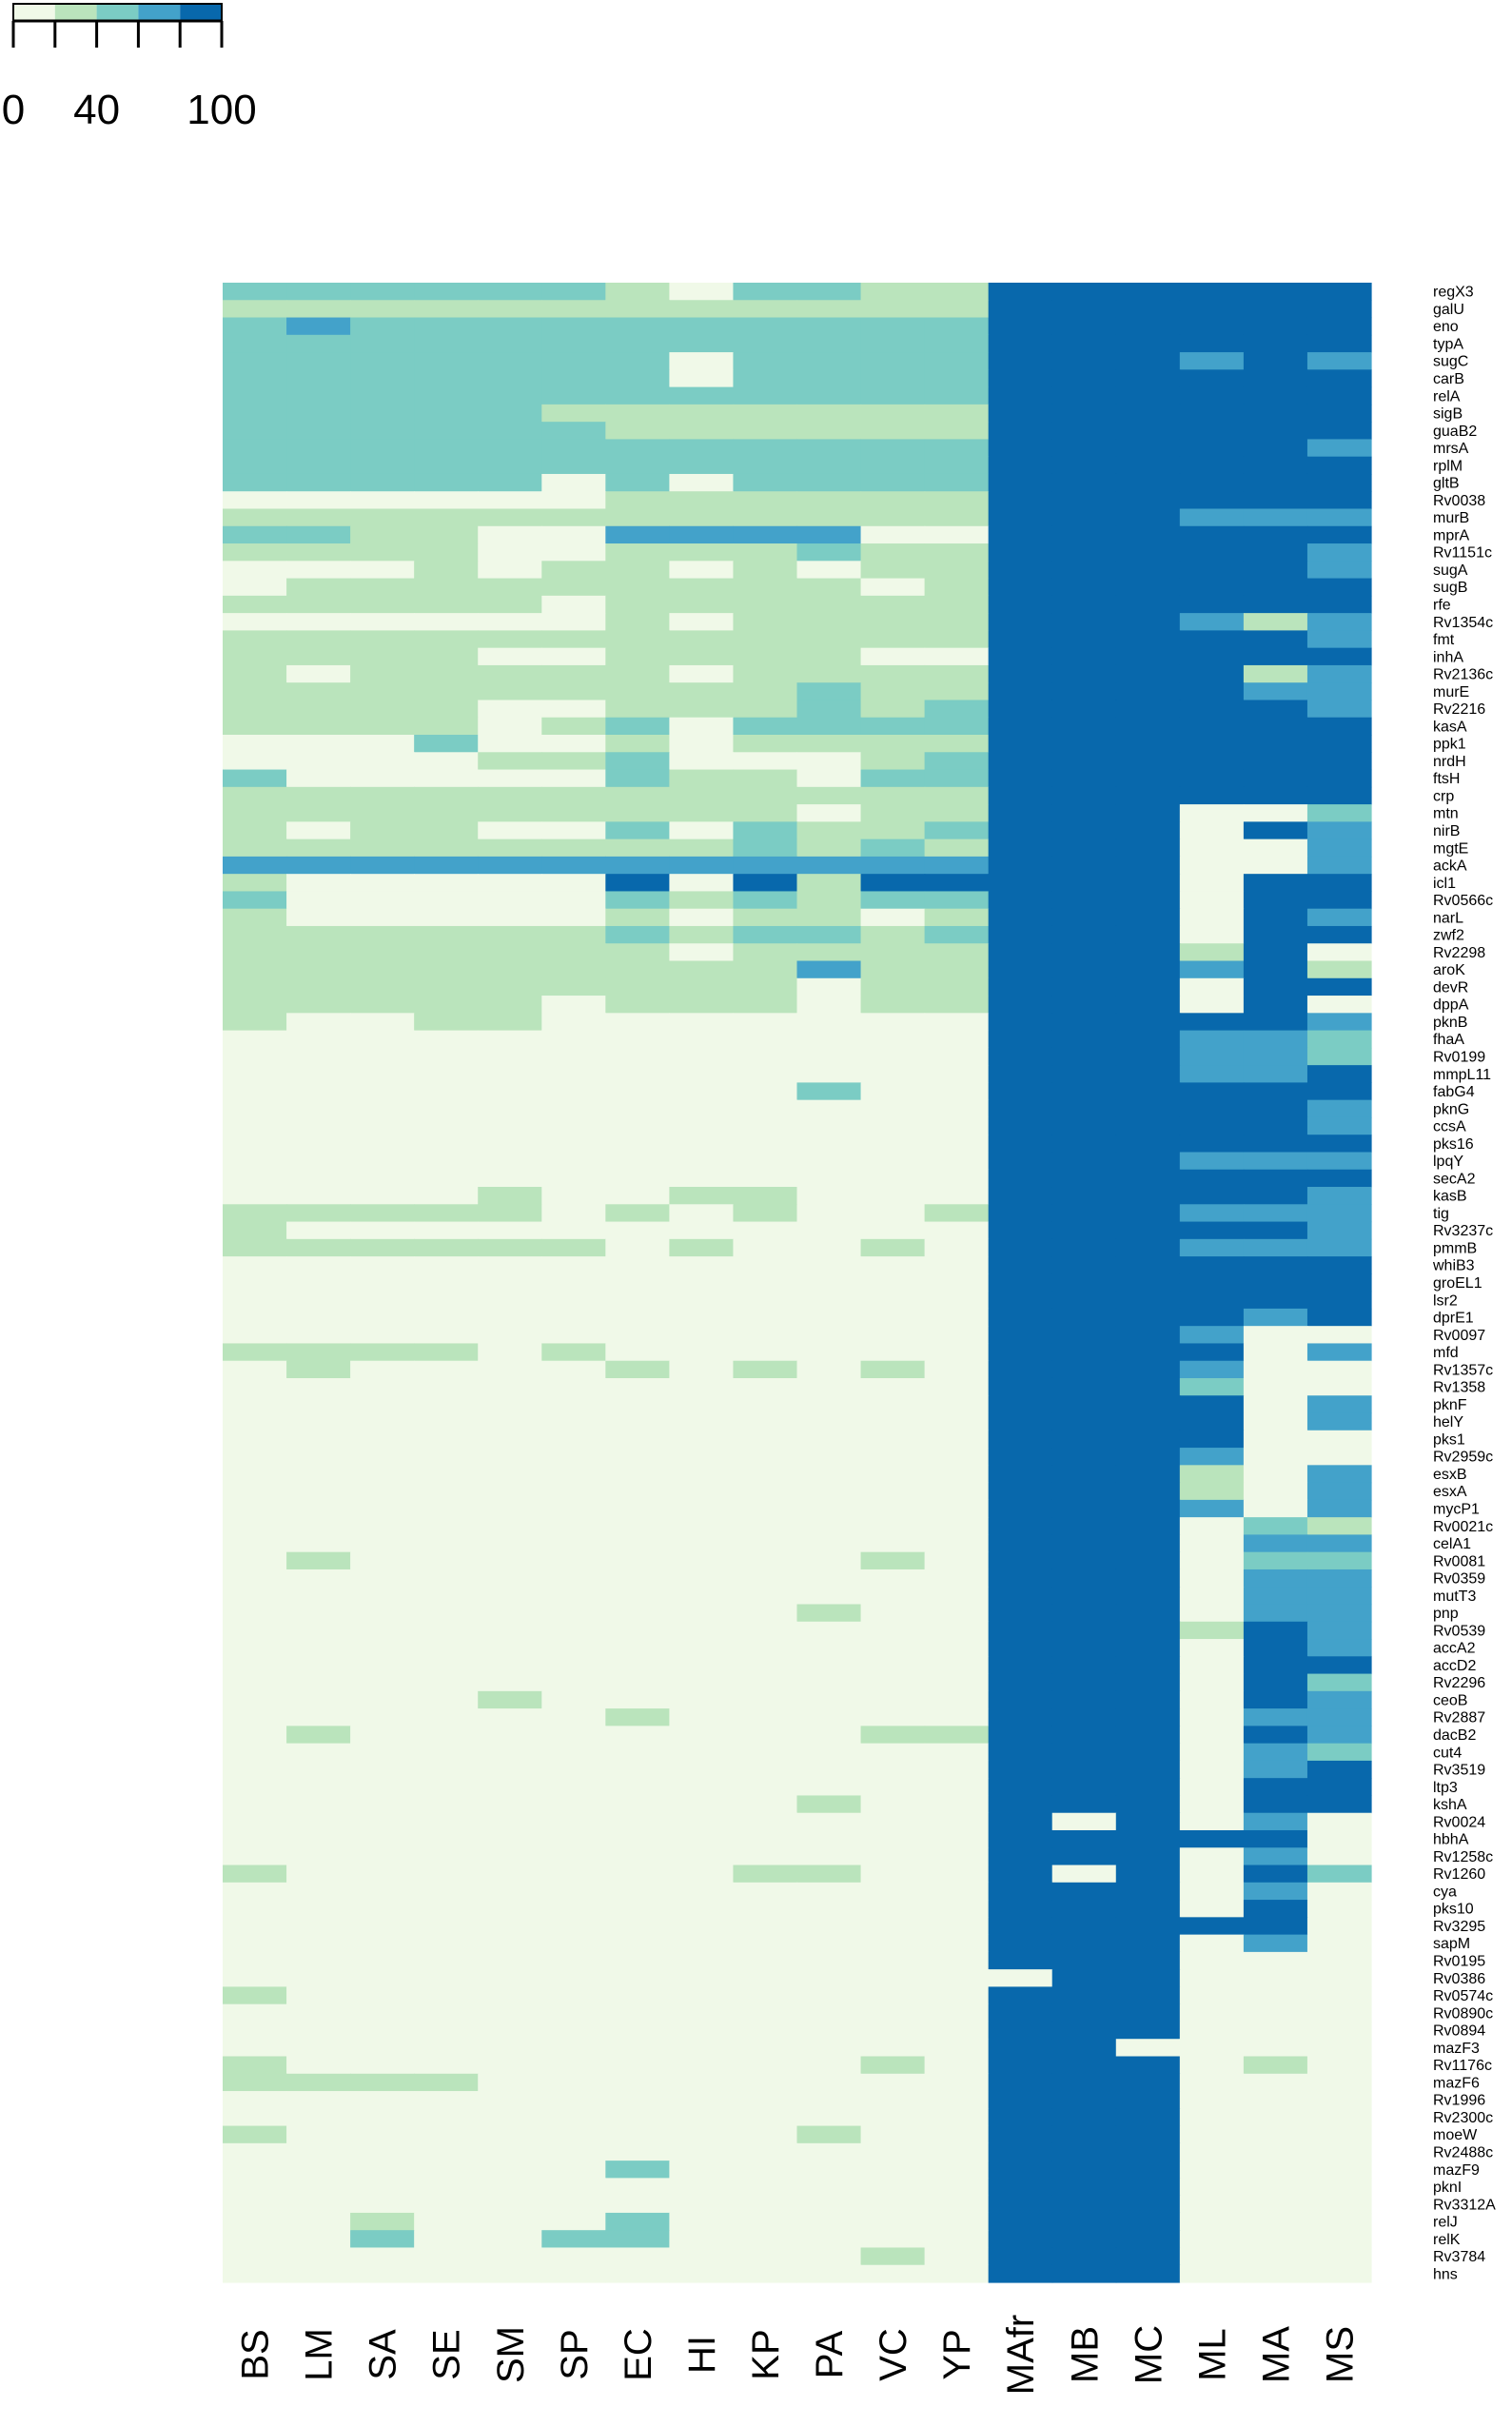  What do you see at coordinates (1449, 762) in the screenshot?
I see `gene-label: nrdH` at bounding box center [1449, 762].